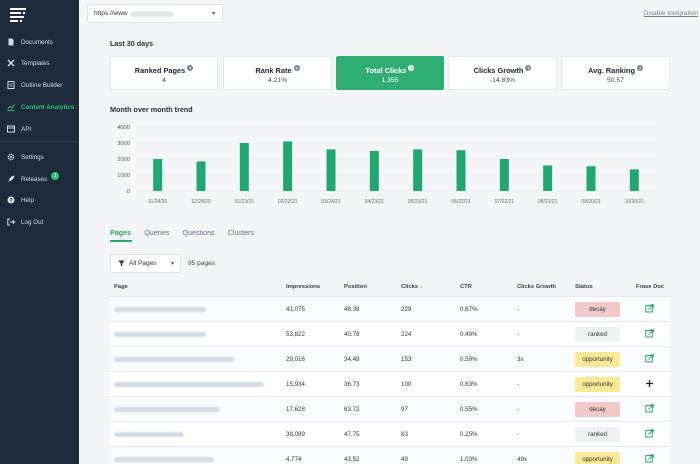  I want to click on kpi-clicks-growth: Clicks Growth? -14.83%, so click(502, 73).